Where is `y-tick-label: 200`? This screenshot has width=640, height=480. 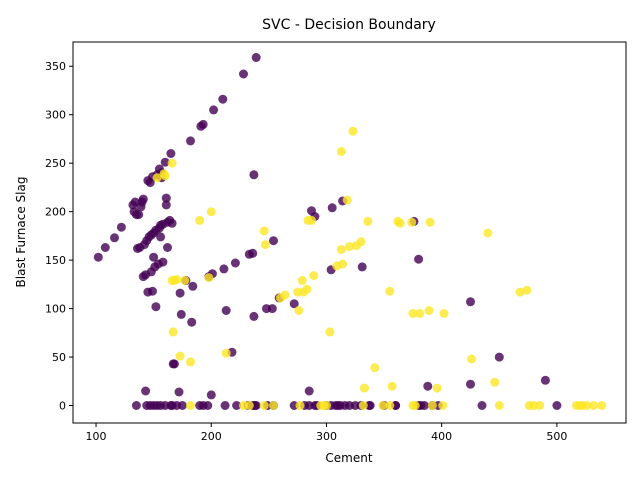 y-tick-label: 200 is located at coordinates (55, 212).